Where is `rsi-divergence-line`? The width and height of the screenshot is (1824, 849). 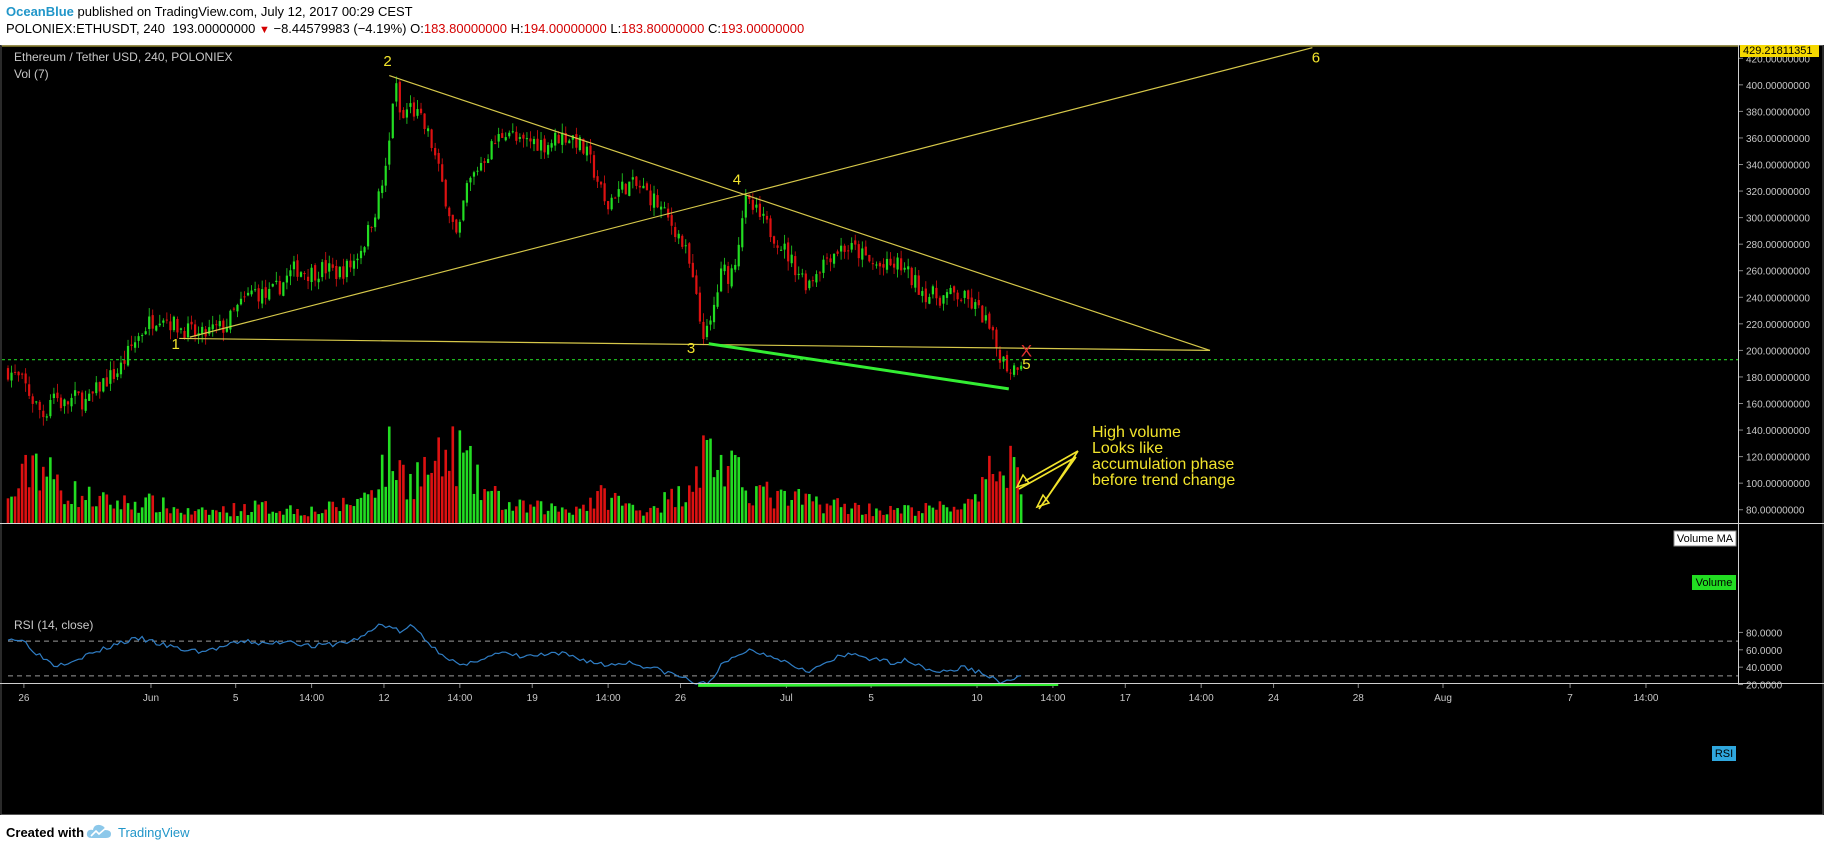 rsi-divergence-line is located at coordinates (878, 685).